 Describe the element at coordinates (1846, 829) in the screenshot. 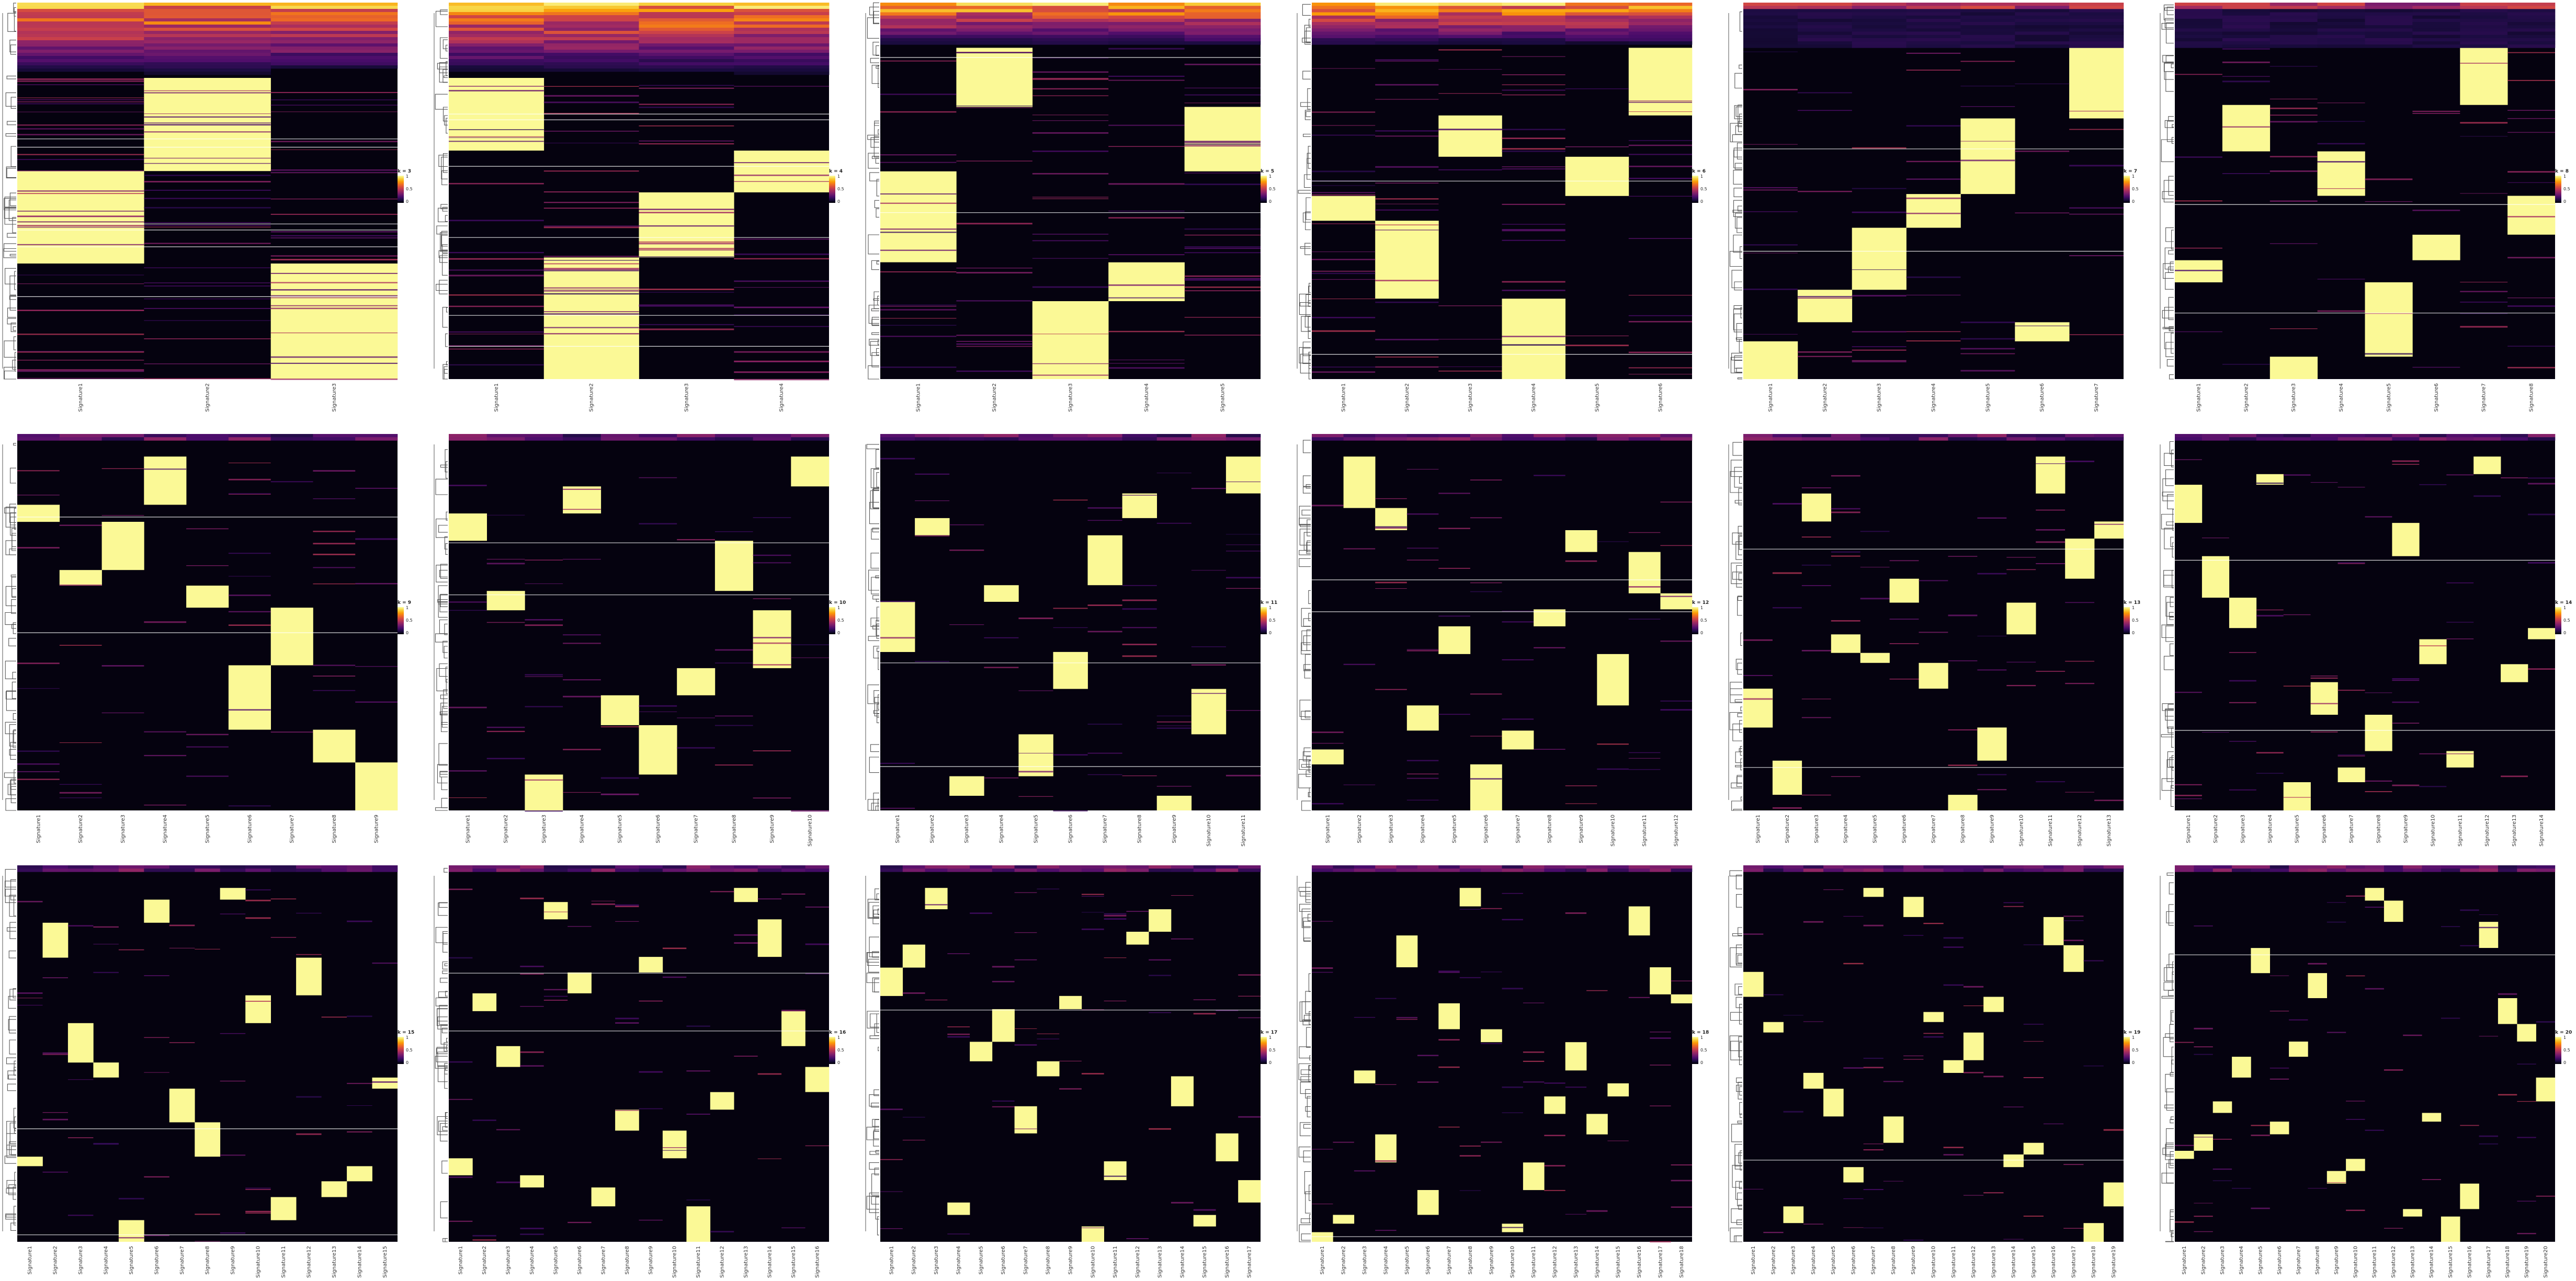

I see `column-label-signature4: Signature4` at that location.